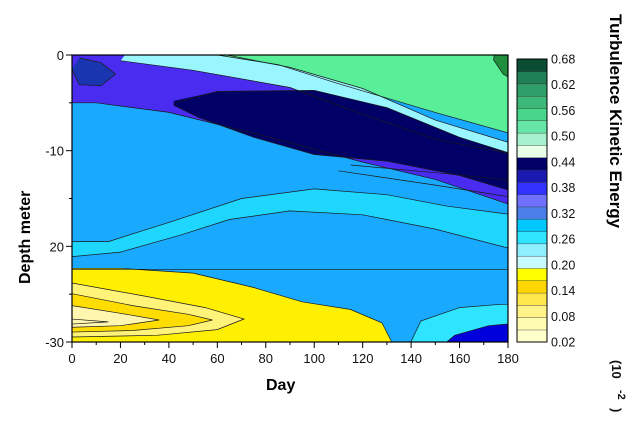 The image size is (634, 426). I want to click on colorbar-tick-label: 0.14, so click(563, 291).